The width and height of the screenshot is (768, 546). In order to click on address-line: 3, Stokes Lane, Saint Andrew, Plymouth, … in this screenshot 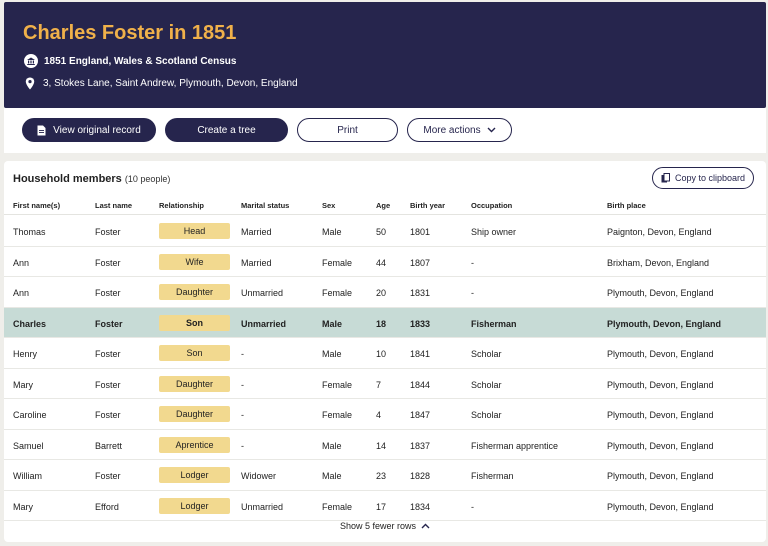, I will do `click(161, 83)`.